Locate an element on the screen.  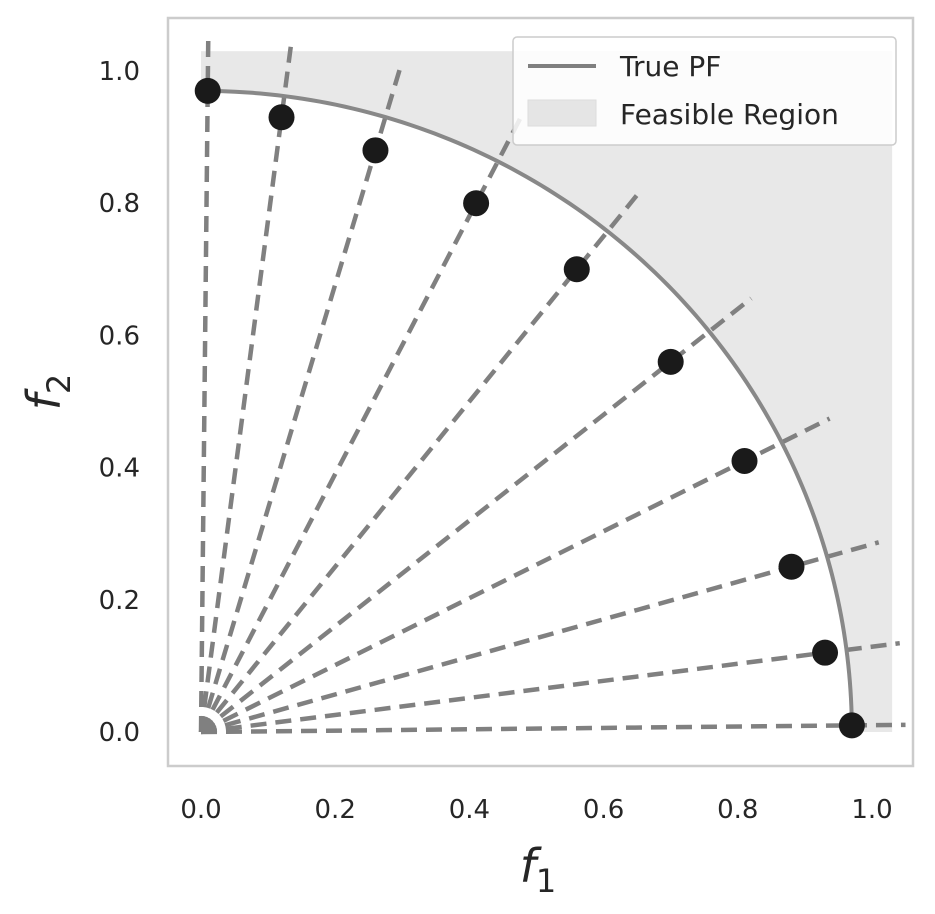
y-tick-label: 0.0 is located at coordinates (119, 733).